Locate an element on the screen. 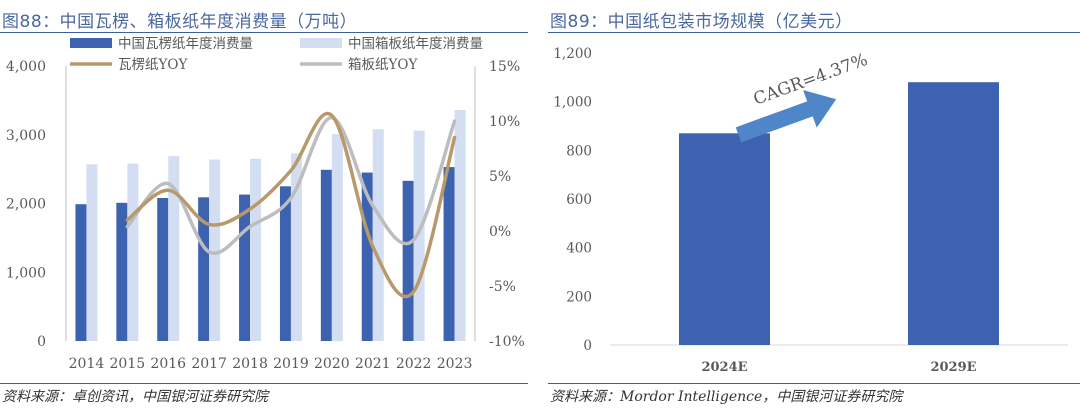 Image resolution: width=1080 pixels, height=412 pixels. y2-tick-label: -10% is located at coordinates (507, 342).